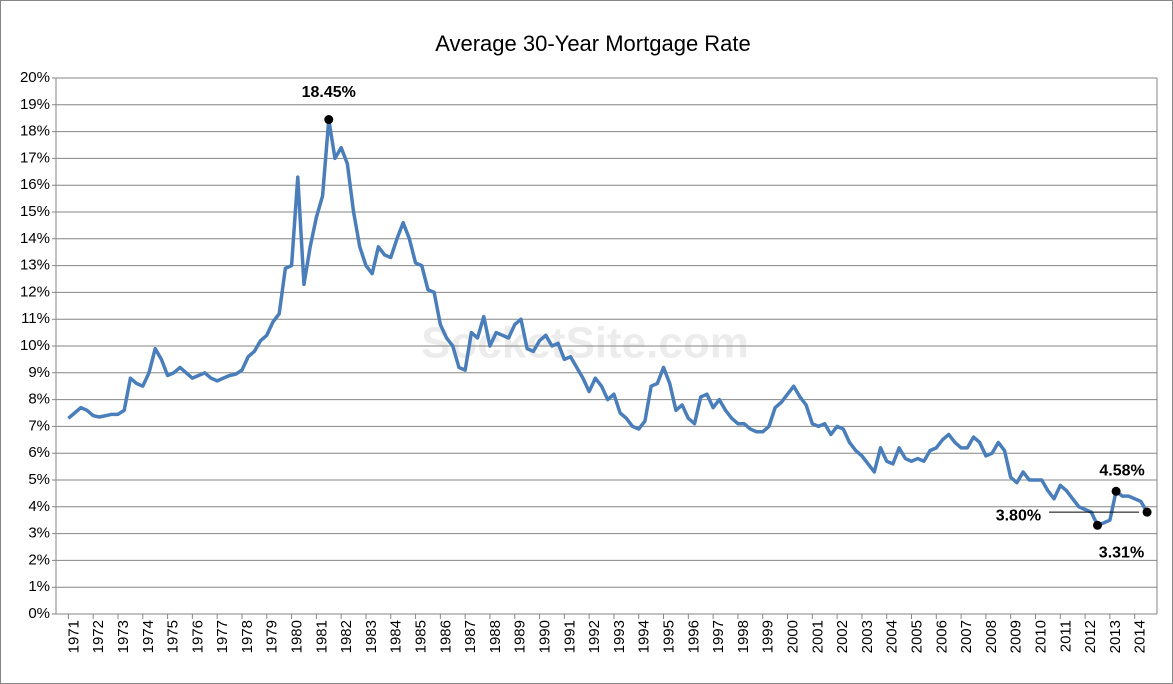 This screenshot has width=1173, height=684. Describe the element at coordinates (817, 636) in the screenshot. I see `x-tick-label: 2001` at that location.